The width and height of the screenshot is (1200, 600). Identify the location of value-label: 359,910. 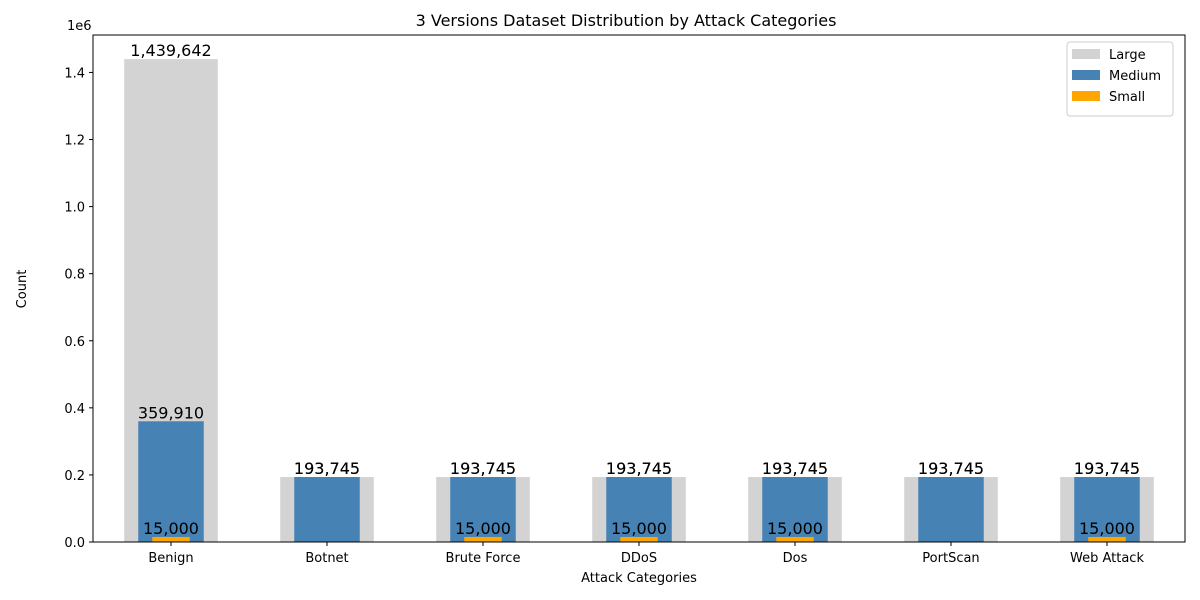
(171, 412).